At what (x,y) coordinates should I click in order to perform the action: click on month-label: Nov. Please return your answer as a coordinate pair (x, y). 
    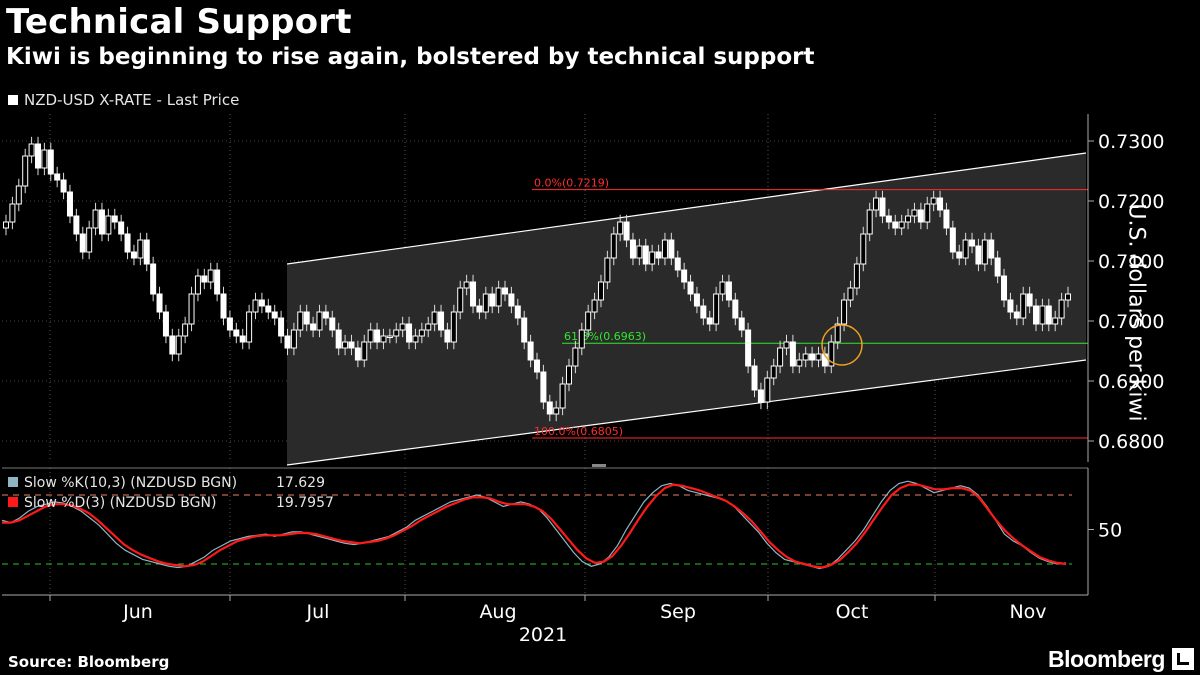
    Looking at the image, I should click on (1027, 612).